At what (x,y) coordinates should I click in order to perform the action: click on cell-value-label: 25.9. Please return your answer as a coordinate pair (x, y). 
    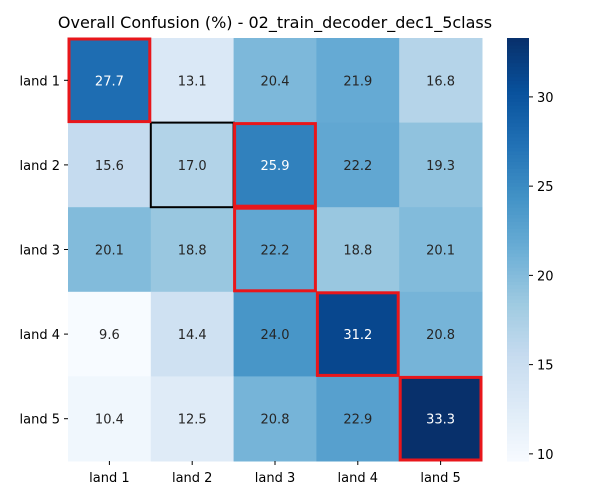
    Looking at the image, I should click on (275, 166).